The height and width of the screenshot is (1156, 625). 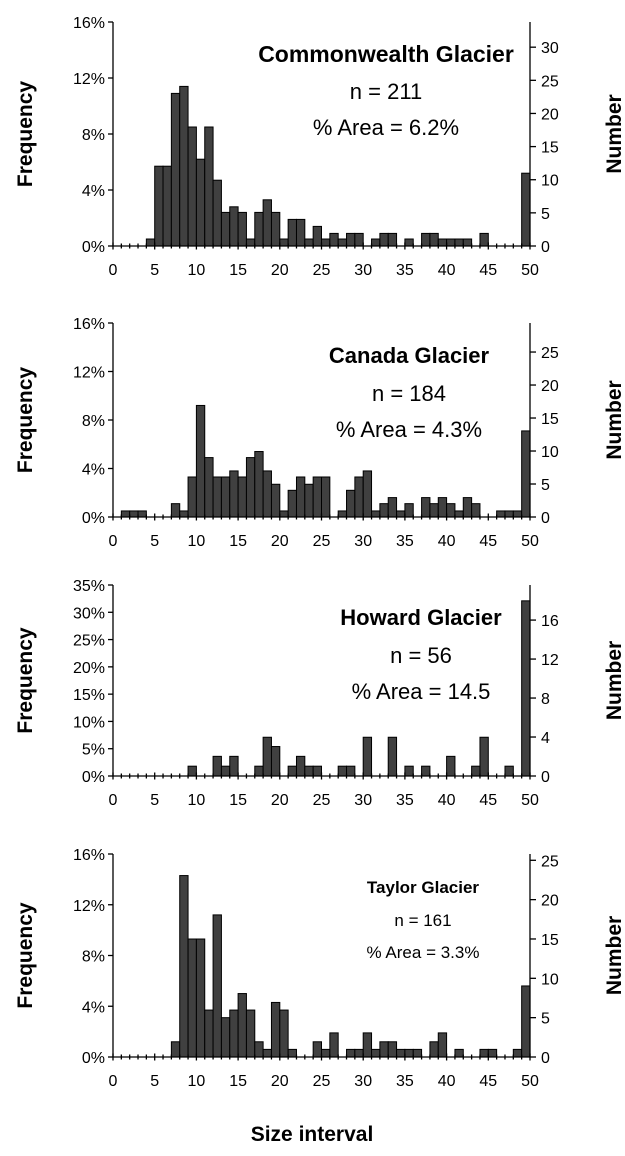 What do you see at coordinates (197, 1081) in the screenshot?
I see `x-tick-label-4-2: 10` at bounding box center [197, 1081].